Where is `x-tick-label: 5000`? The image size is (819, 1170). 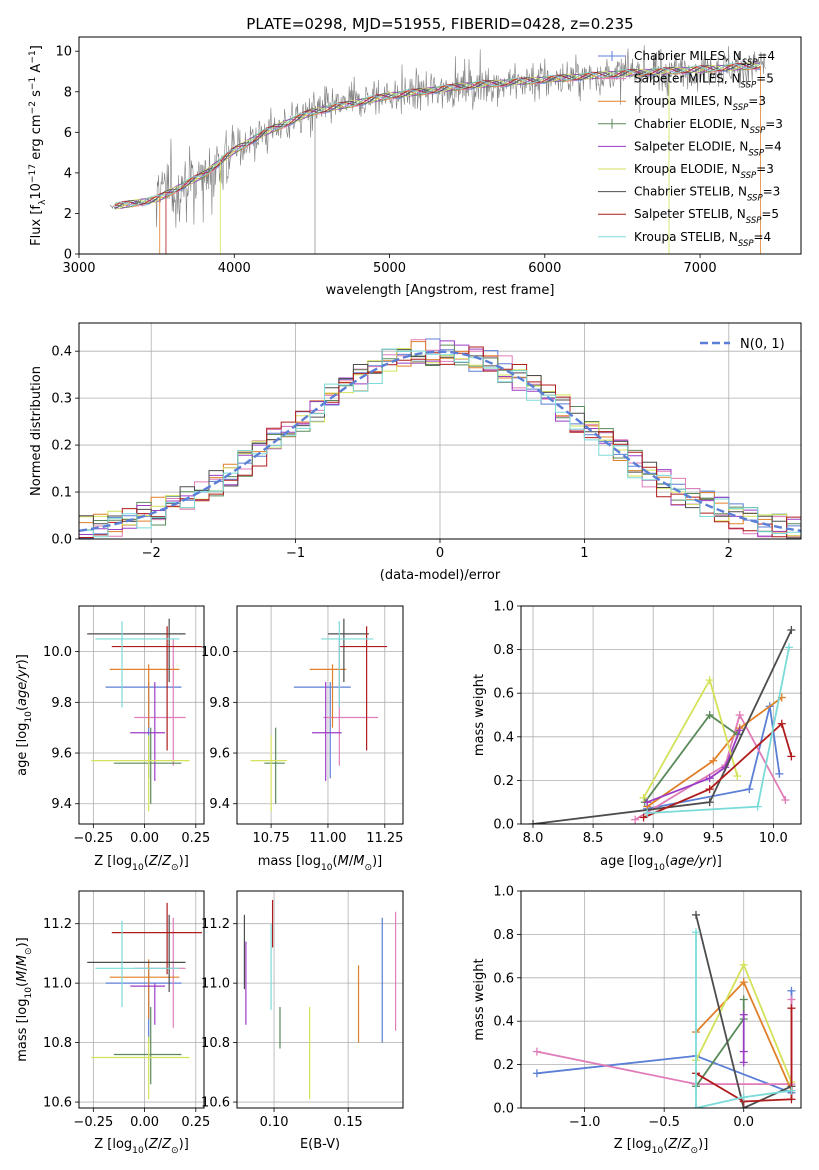 x-tick-label: 5000 is located at coordinates (389, 268).